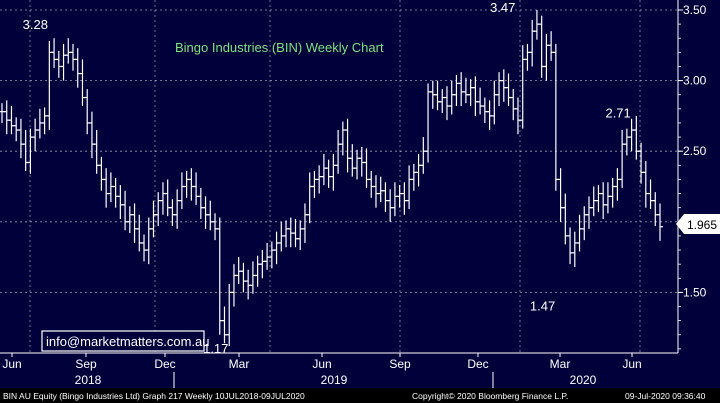  I want to click on footer-copyright: Copyright© 2020 Bloomberg Finance L.P., so click(490, 396).